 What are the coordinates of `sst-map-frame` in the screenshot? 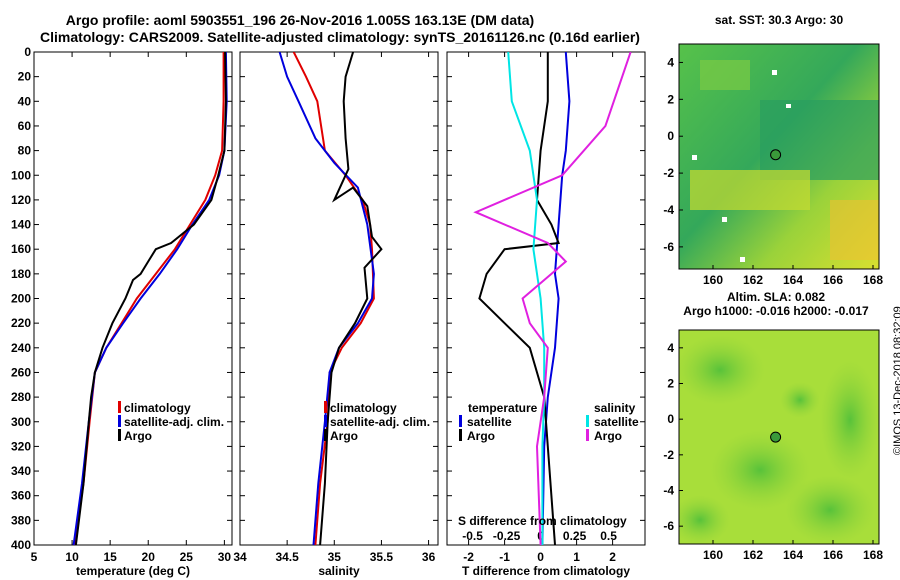 It's located at (779, 156).